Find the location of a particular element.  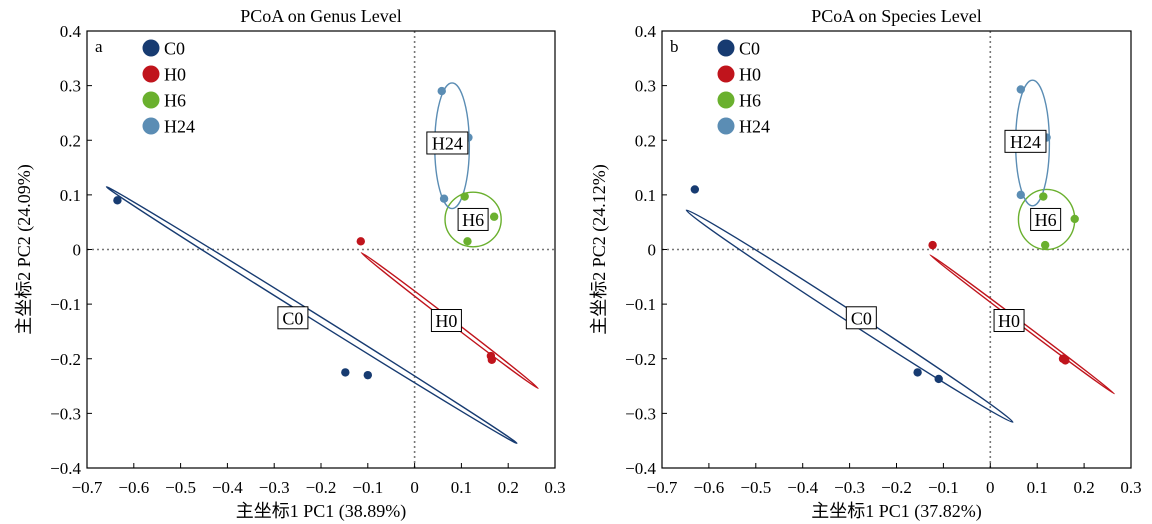

group-label-box-h0 is located at coordinates (1009, 321).